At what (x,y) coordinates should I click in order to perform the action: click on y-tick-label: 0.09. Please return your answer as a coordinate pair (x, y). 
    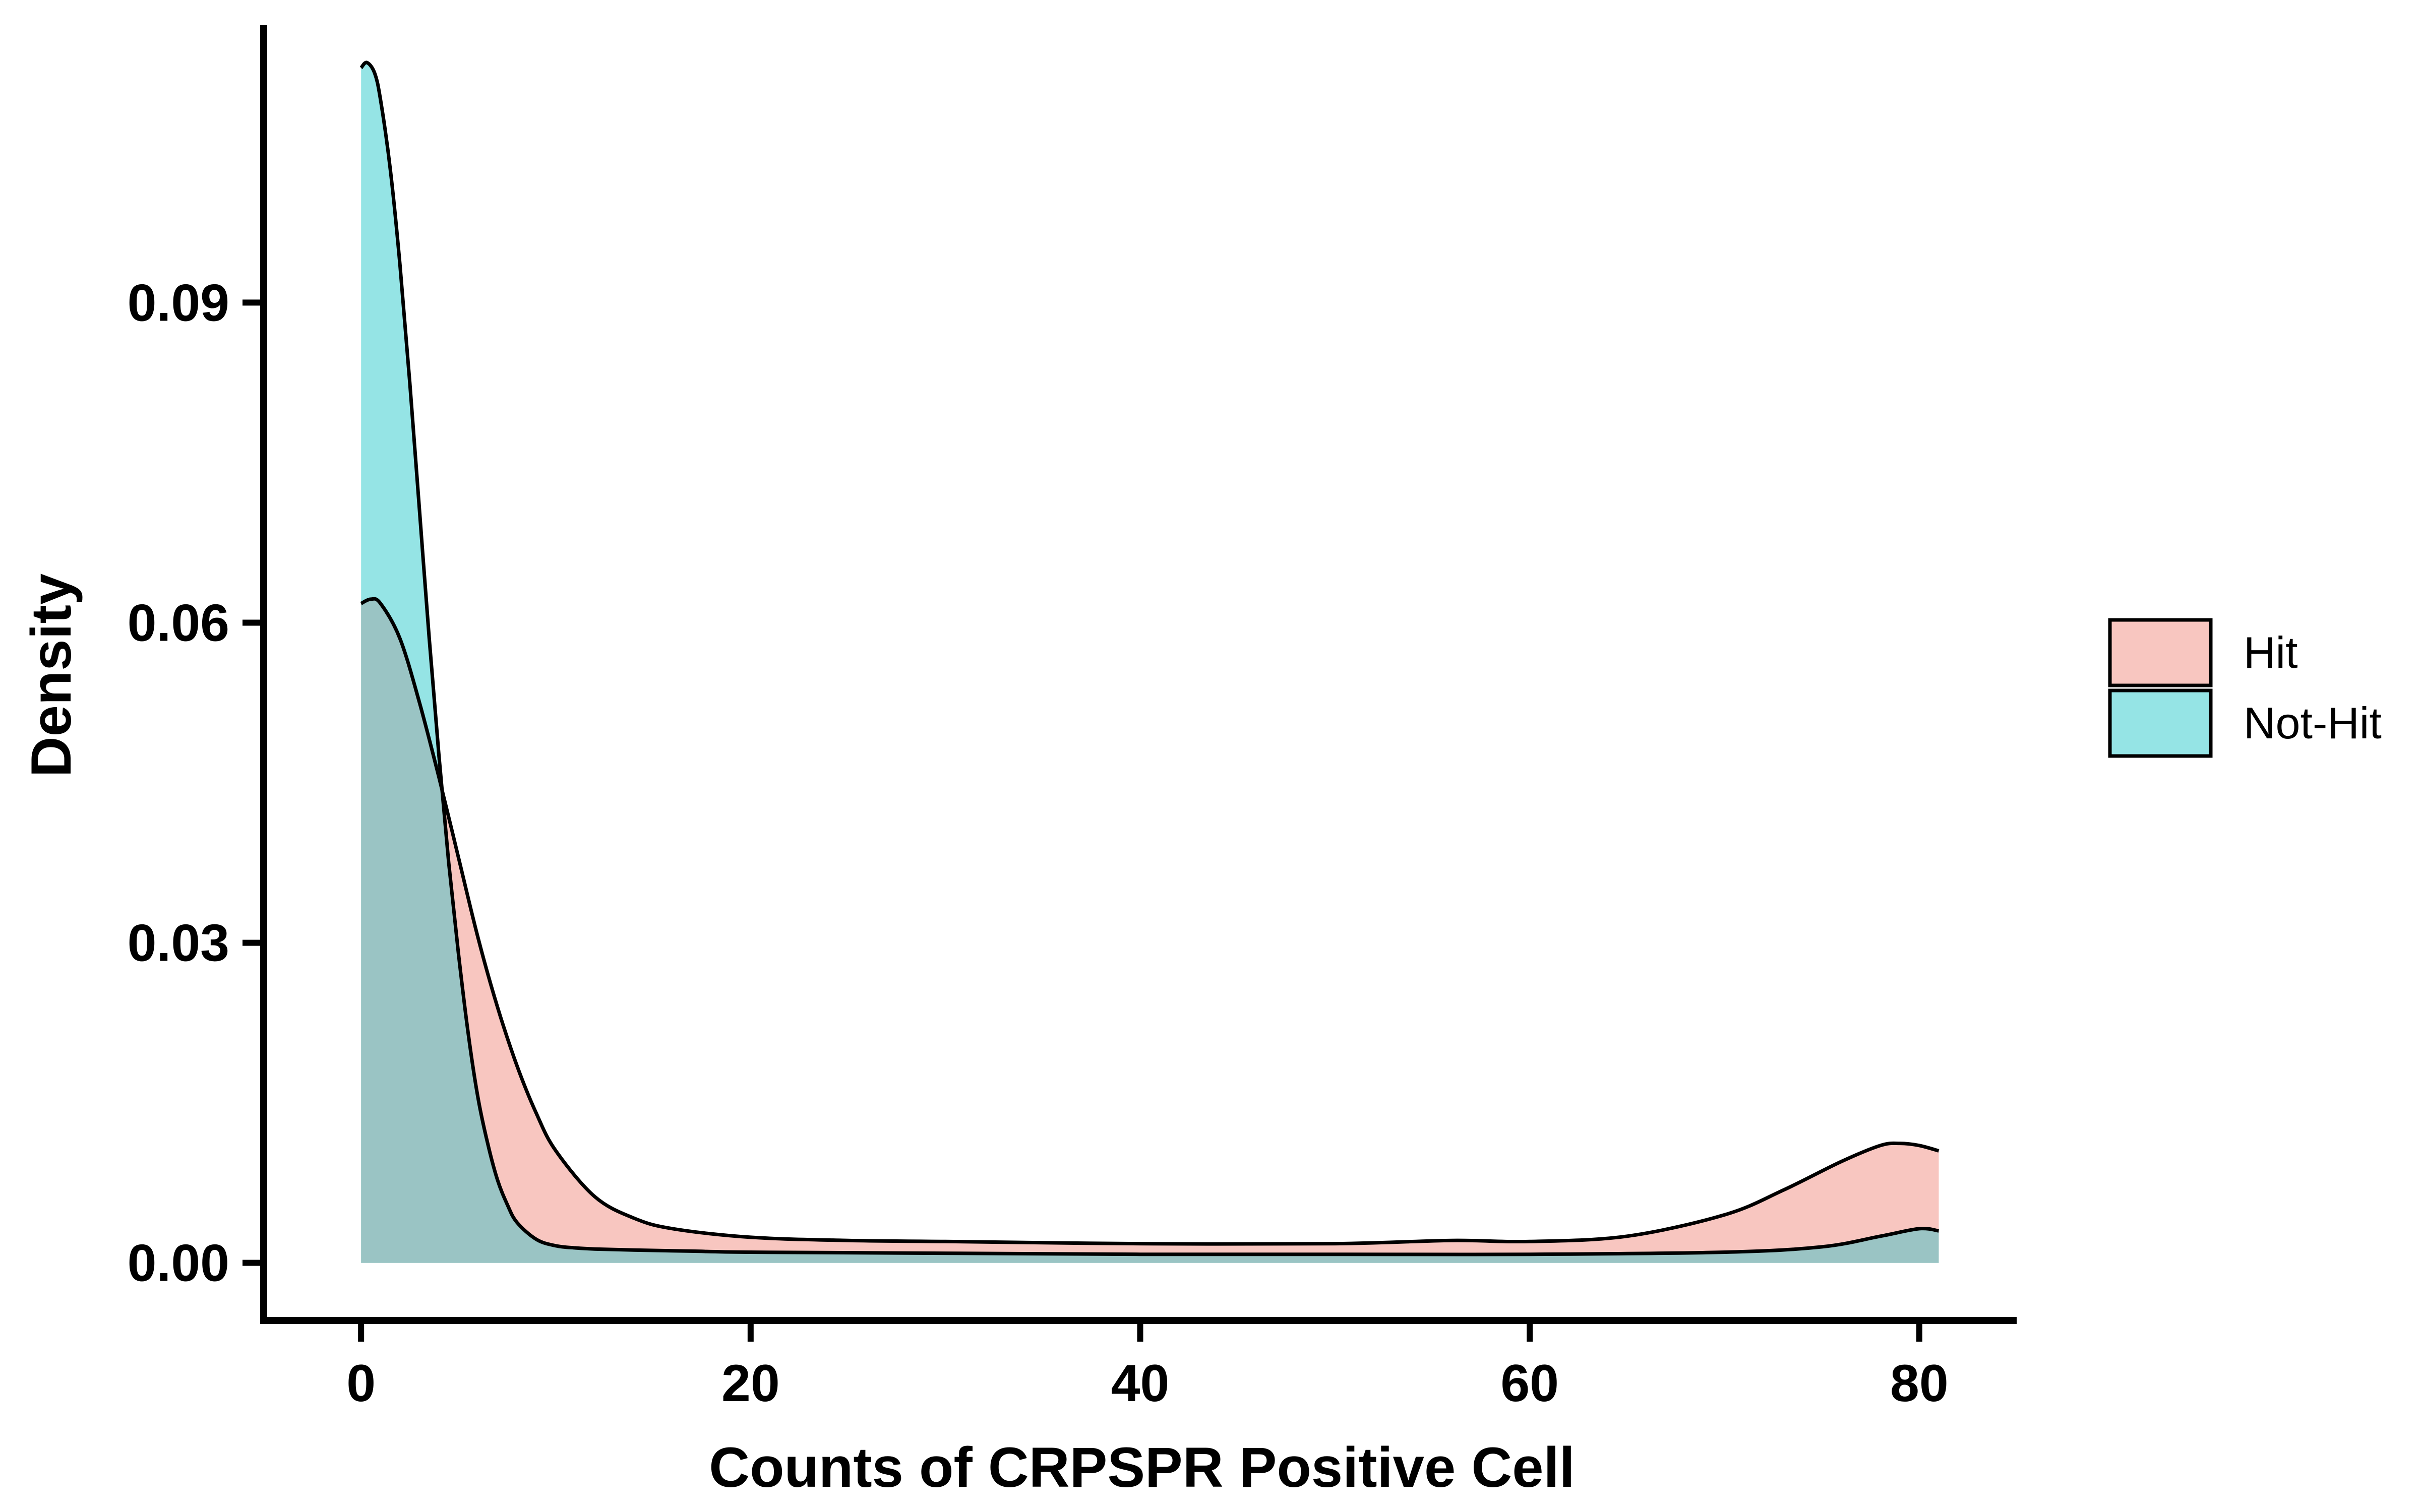
    Looking at the image, I should click on (178, 303).